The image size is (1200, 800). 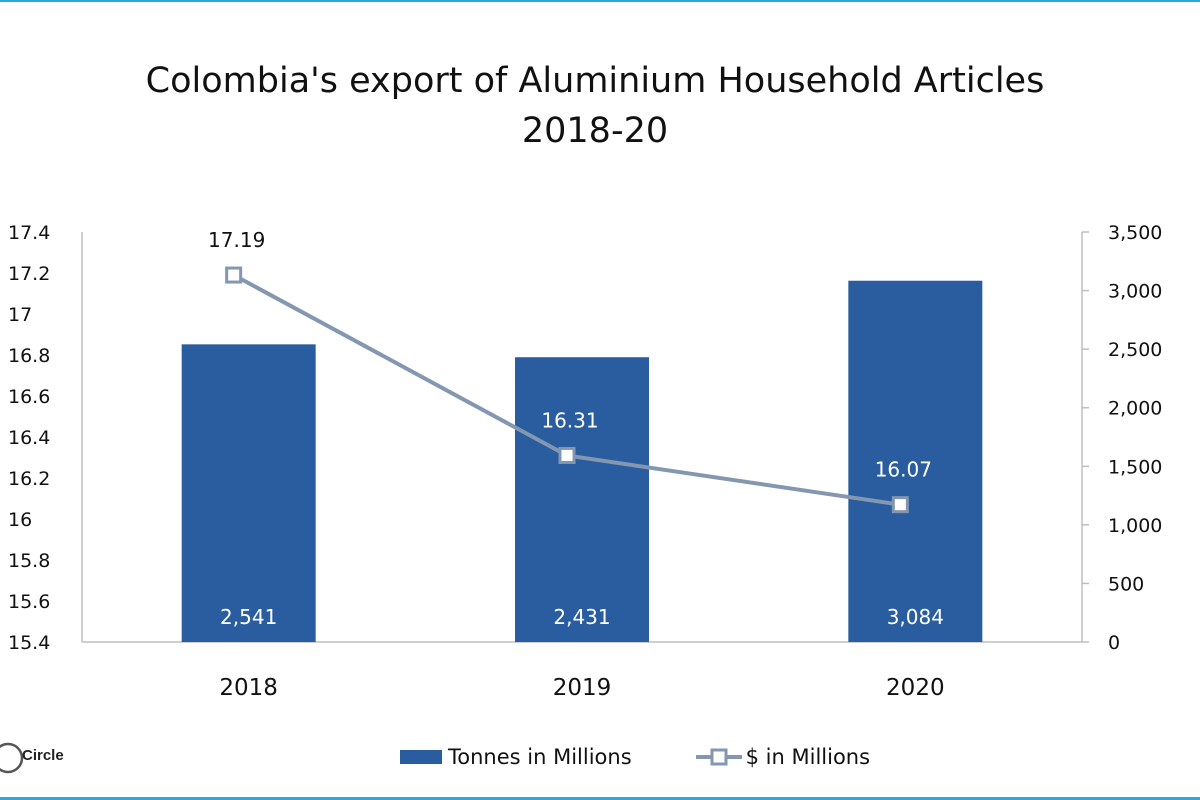 What do you see at coordinates (236, 240) in the screenshot?
I see `line-value-label: 17.19` at bounding box center [236, 240].